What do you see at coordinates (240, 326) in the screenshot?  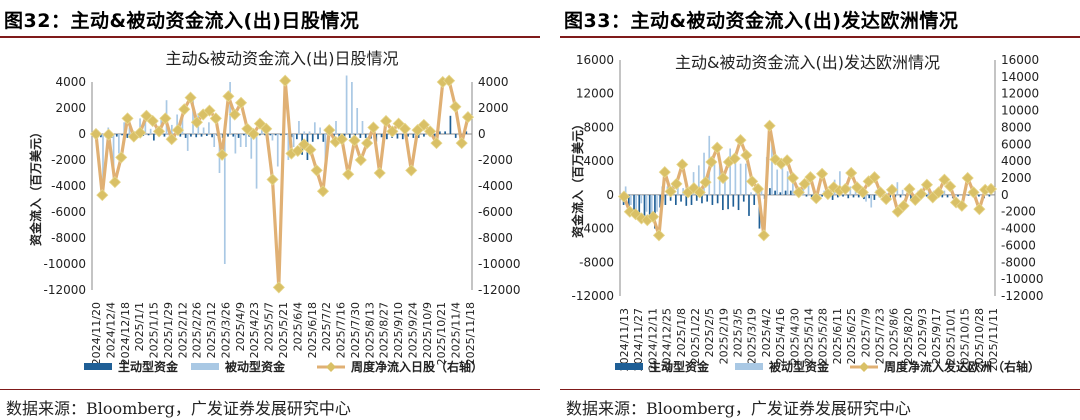 I see `x-tick-label: 2025/4/9` at bounding box center [240, 326].